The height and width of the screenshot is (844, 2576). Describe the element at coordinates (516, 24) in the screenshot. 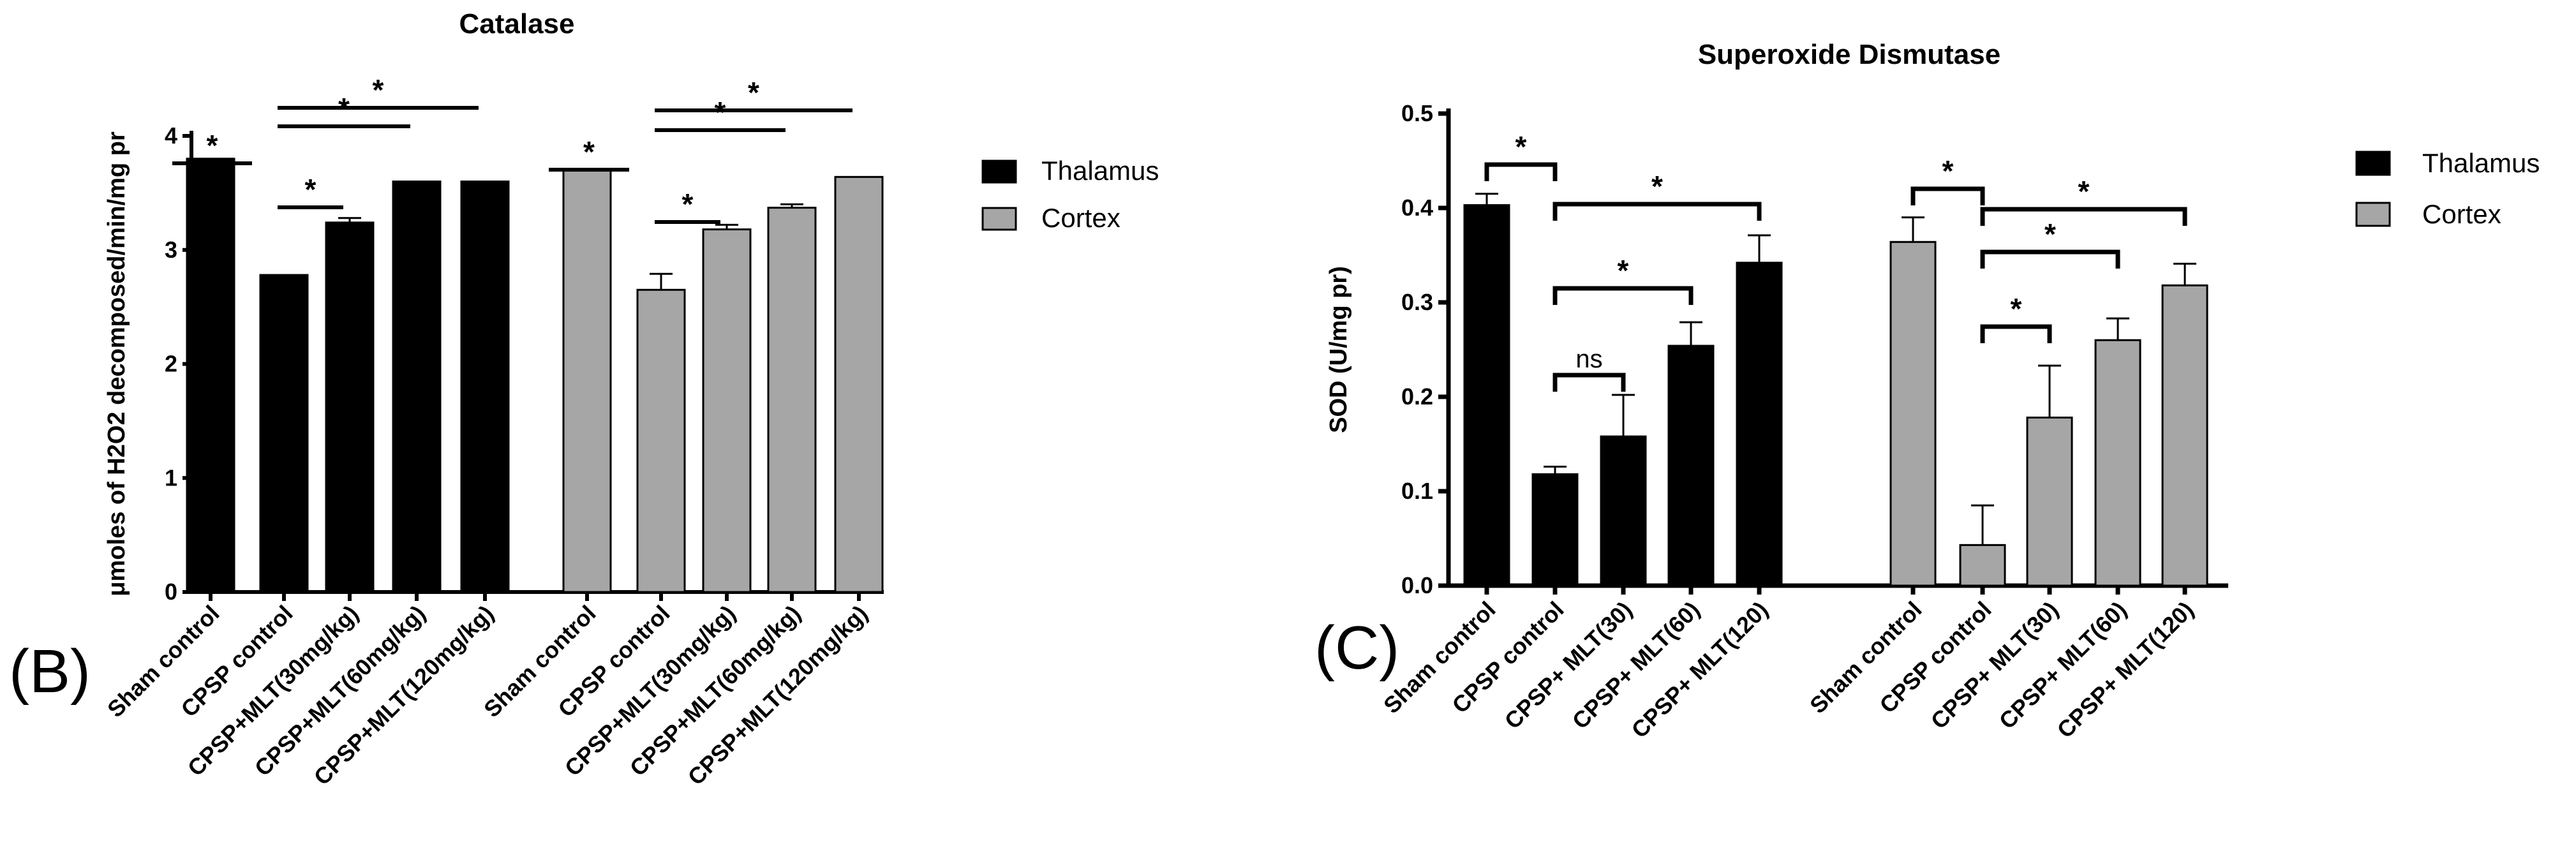

I see `catalase-title: Catalase` at that location.